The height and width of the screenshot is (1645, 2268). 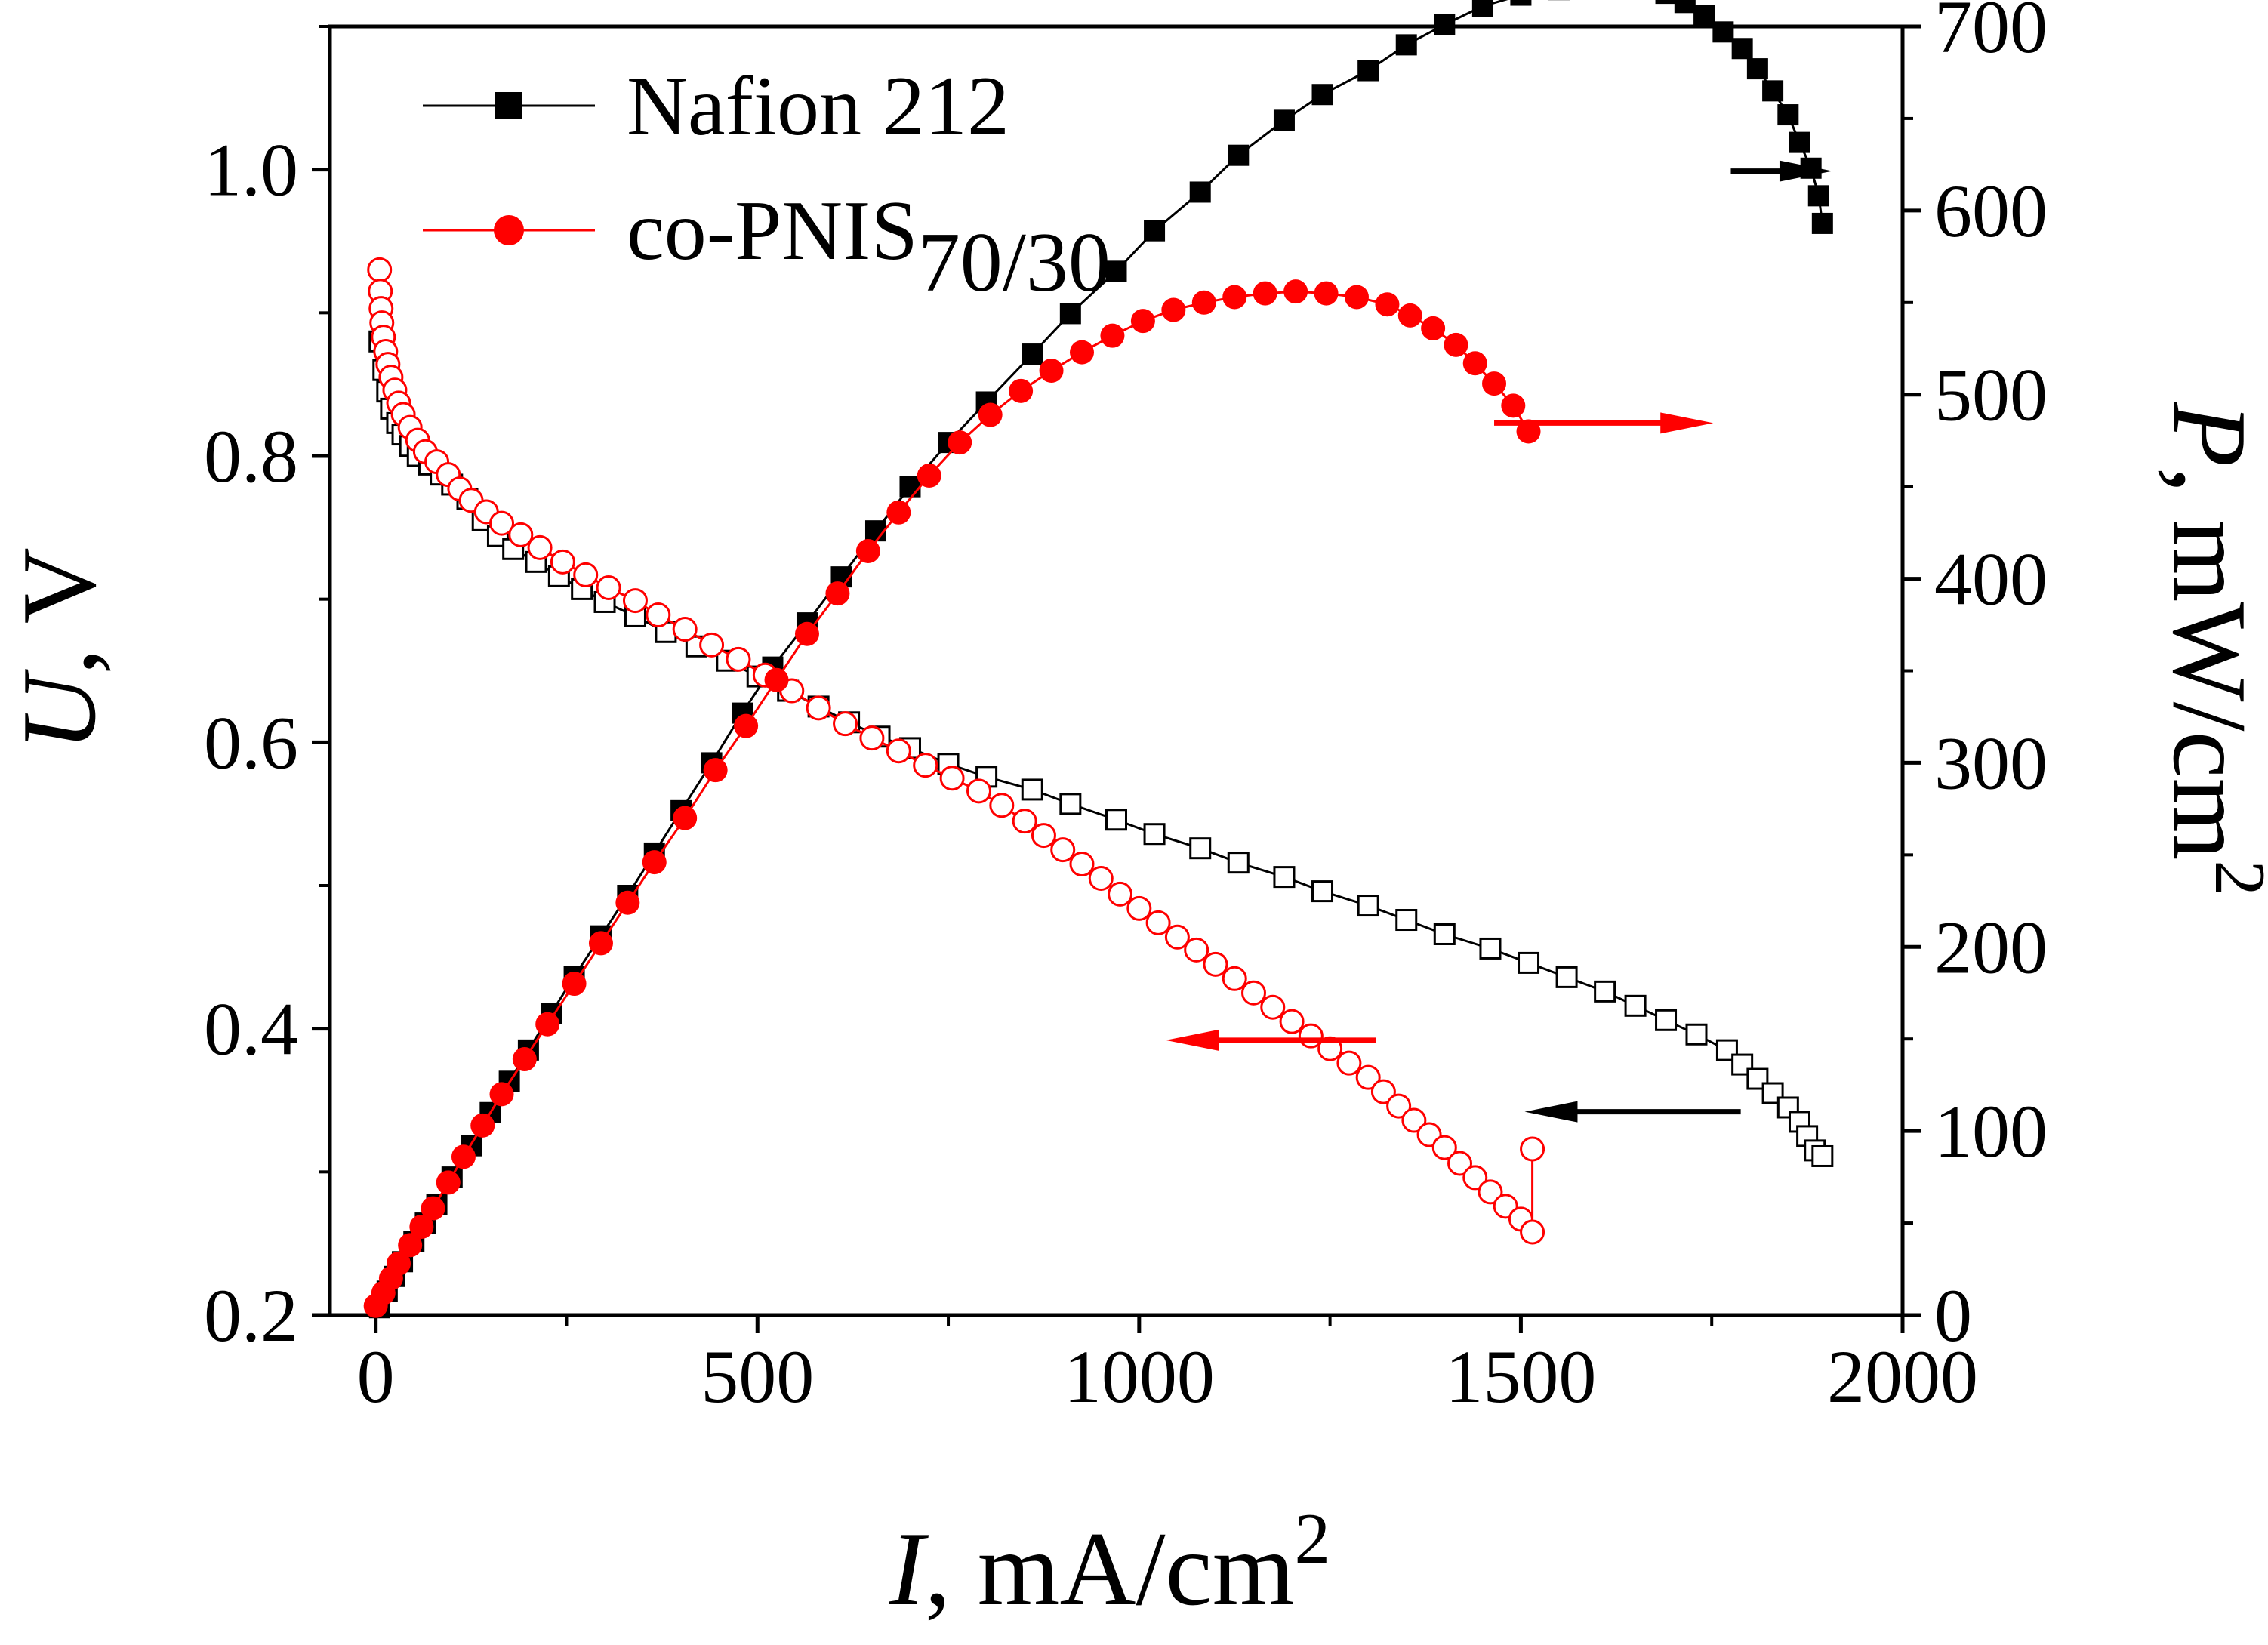 I want to click on y-right-tick-label: 600, so click(x=1991, y=211).